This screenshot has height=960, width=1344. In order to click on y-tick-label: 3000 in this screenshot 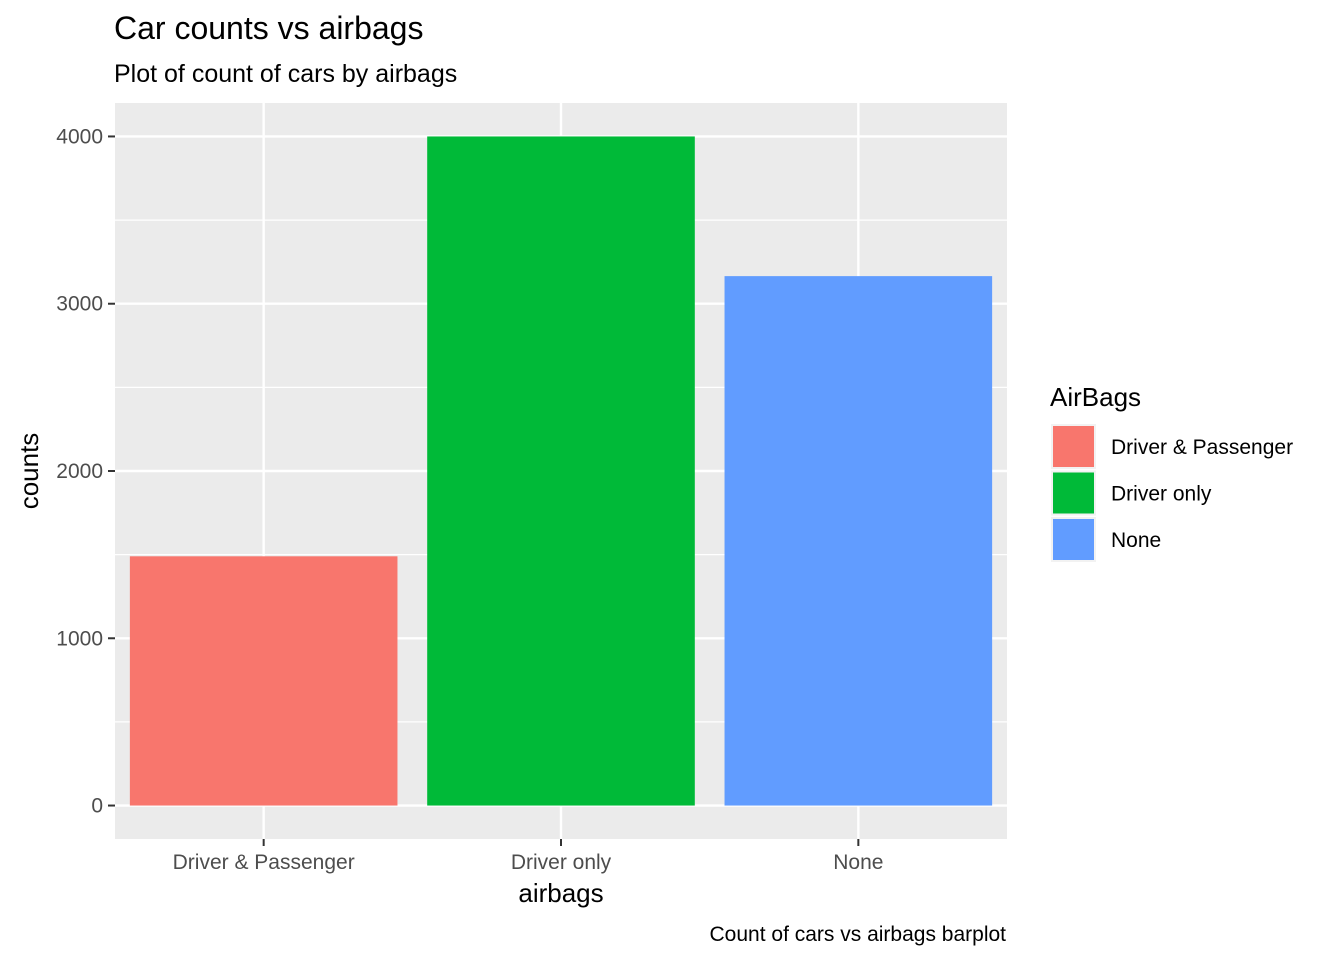, I will do `click(79, 304)`.